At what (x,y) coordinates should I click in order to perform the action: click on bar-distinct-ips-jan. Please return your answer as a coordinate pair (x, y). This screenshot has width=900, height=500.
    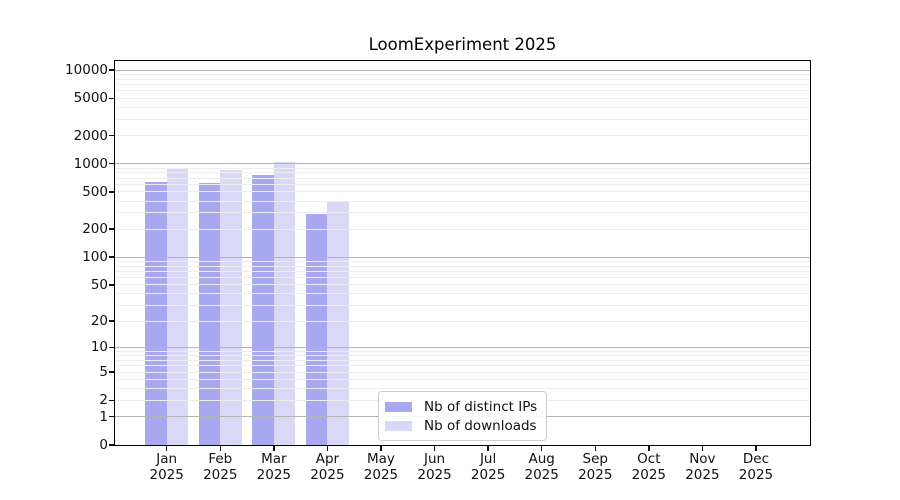
    Looking at the image, I should click on (156, 313).